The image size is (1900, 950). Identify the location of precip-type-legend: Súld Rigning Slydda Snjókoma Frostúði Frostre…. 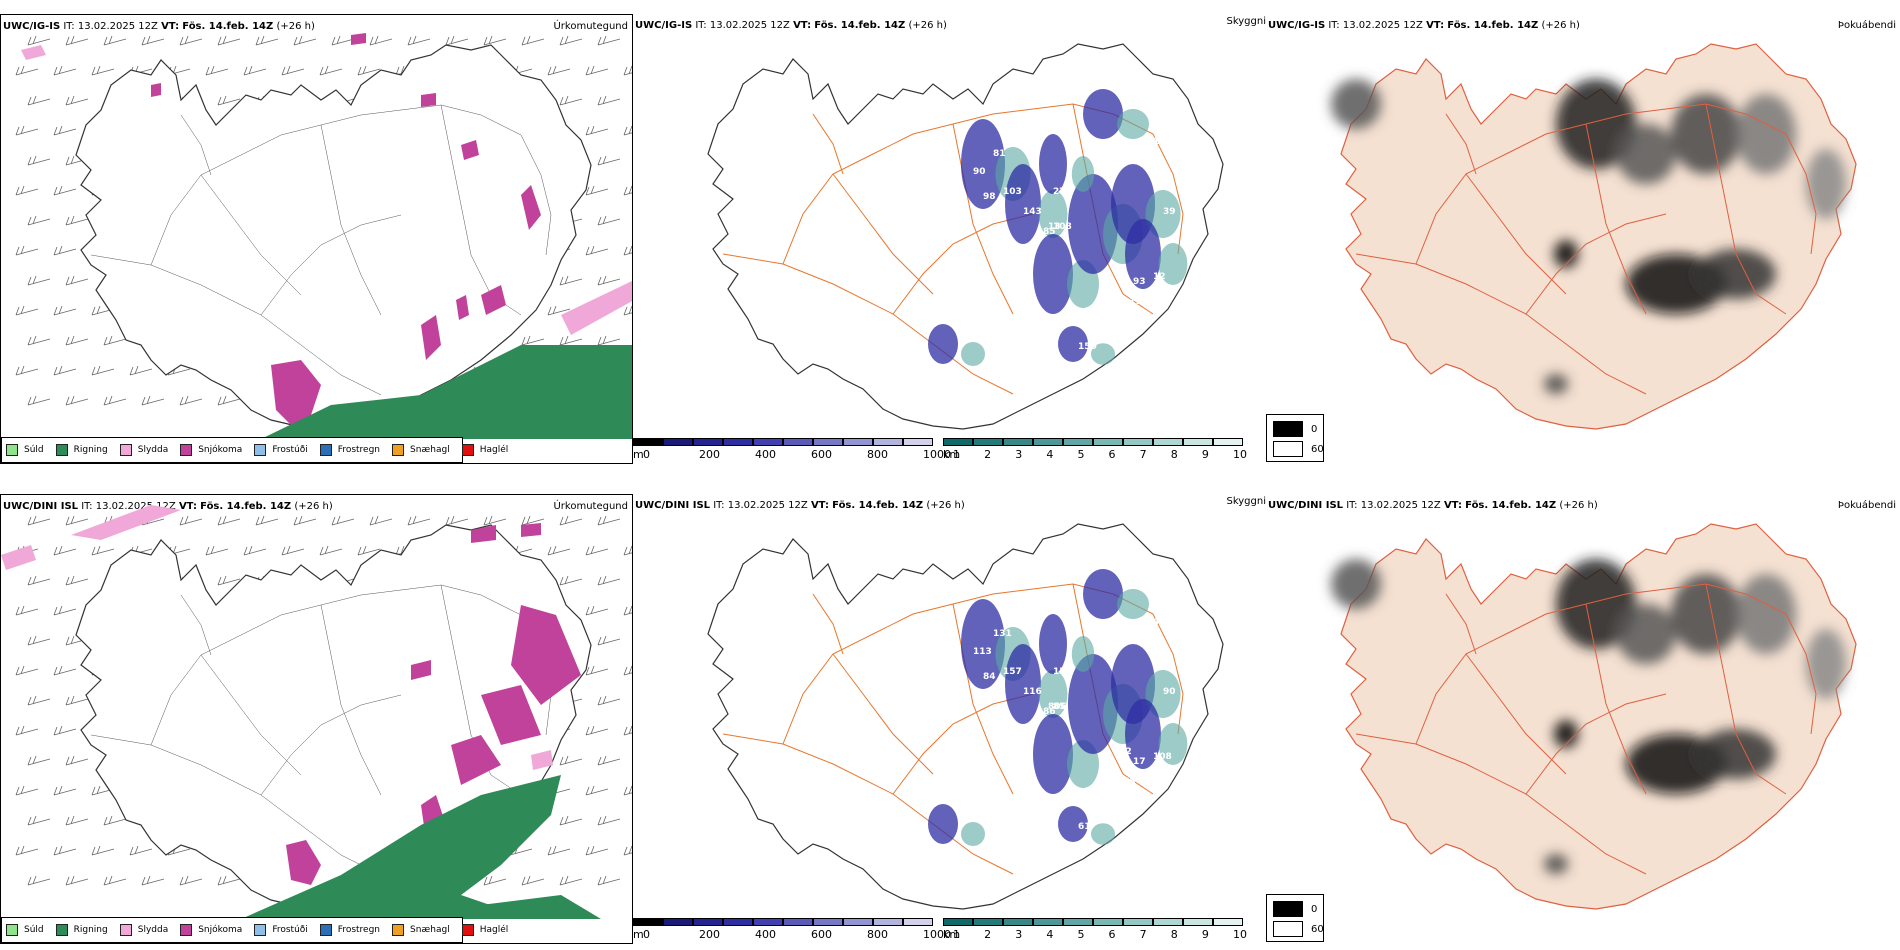
(254, 930).